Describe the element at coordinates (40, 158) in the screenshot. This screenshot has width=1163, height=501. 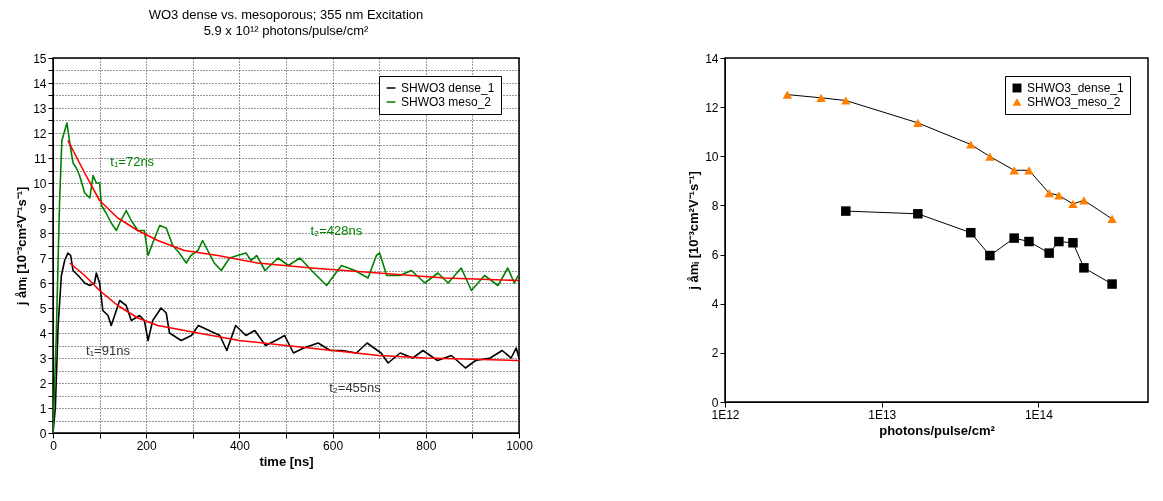
I see `y-tick-label: 11` at that location.